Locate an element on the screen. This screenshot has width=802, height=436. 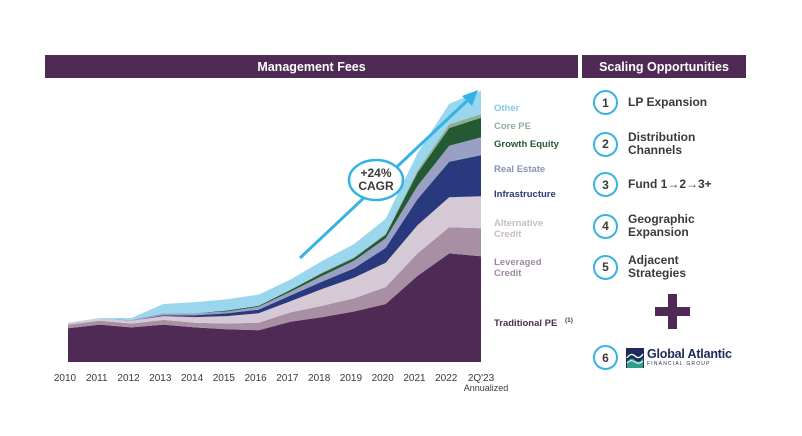
x-tick-label: 2014 is located at coordinates (192, 378).